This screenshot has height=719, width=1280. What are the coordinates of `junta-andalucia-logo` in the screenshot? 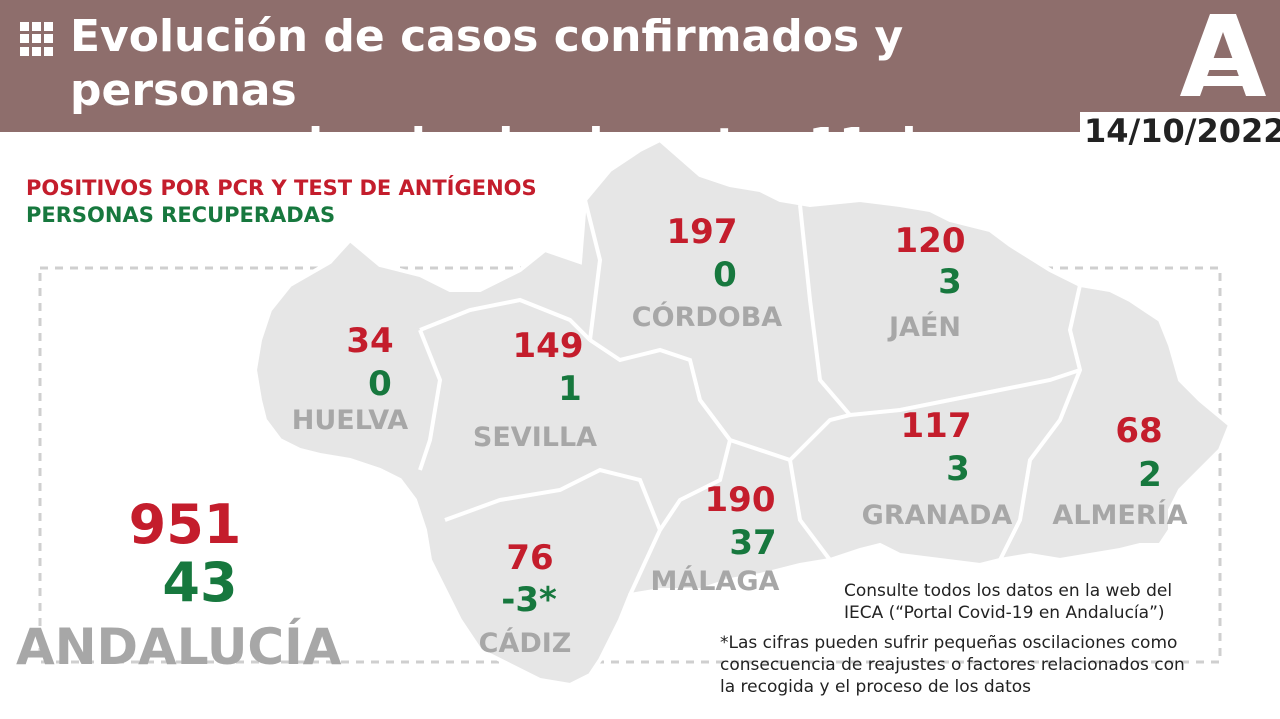 It's located at (1223, 55).